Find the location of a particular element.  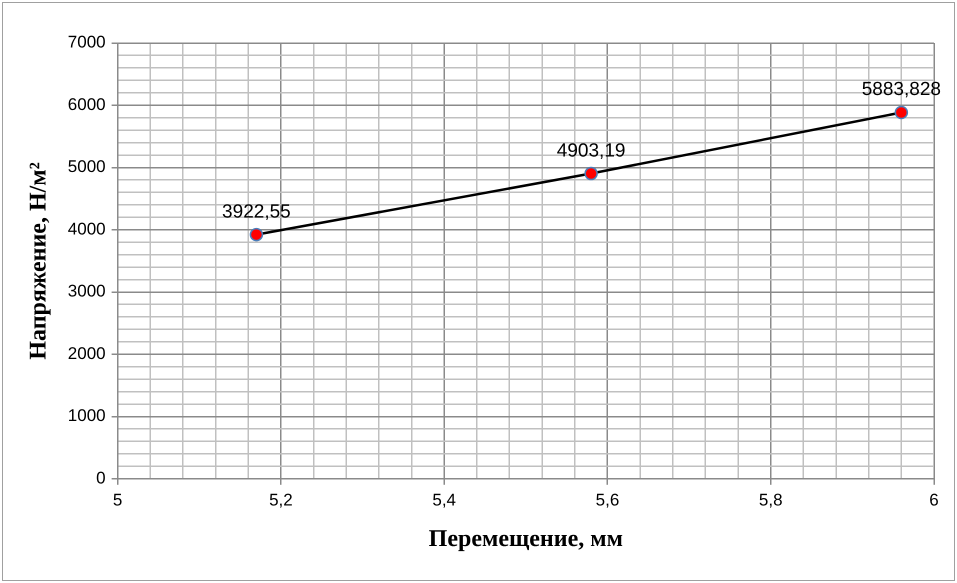

data-label: 3922,55 is located at coordinates (256, 211).